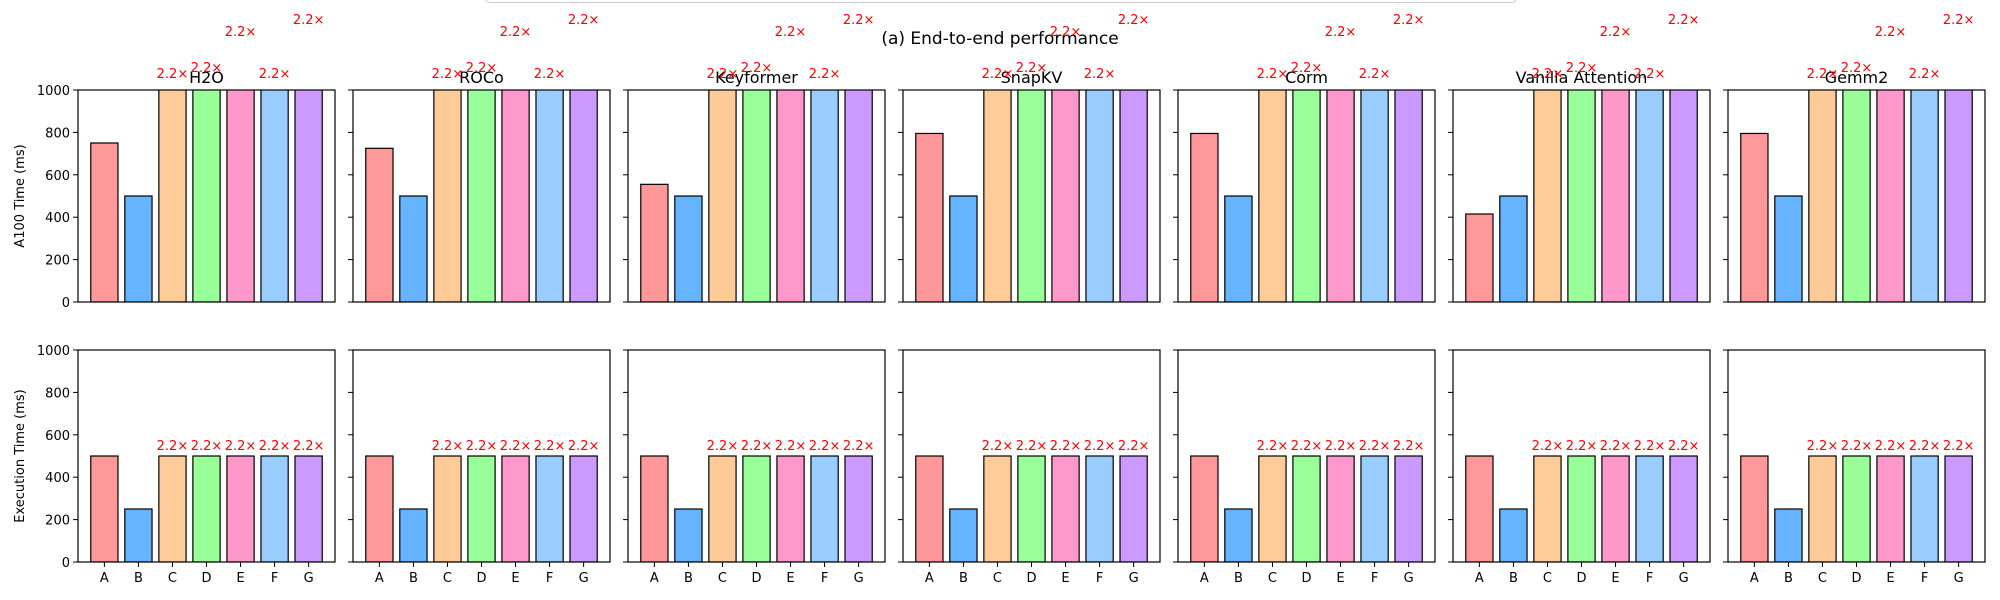  Describe the element at coordinates (57, 261) in the screenshot. I see `y-tick-label: 200` at that location.